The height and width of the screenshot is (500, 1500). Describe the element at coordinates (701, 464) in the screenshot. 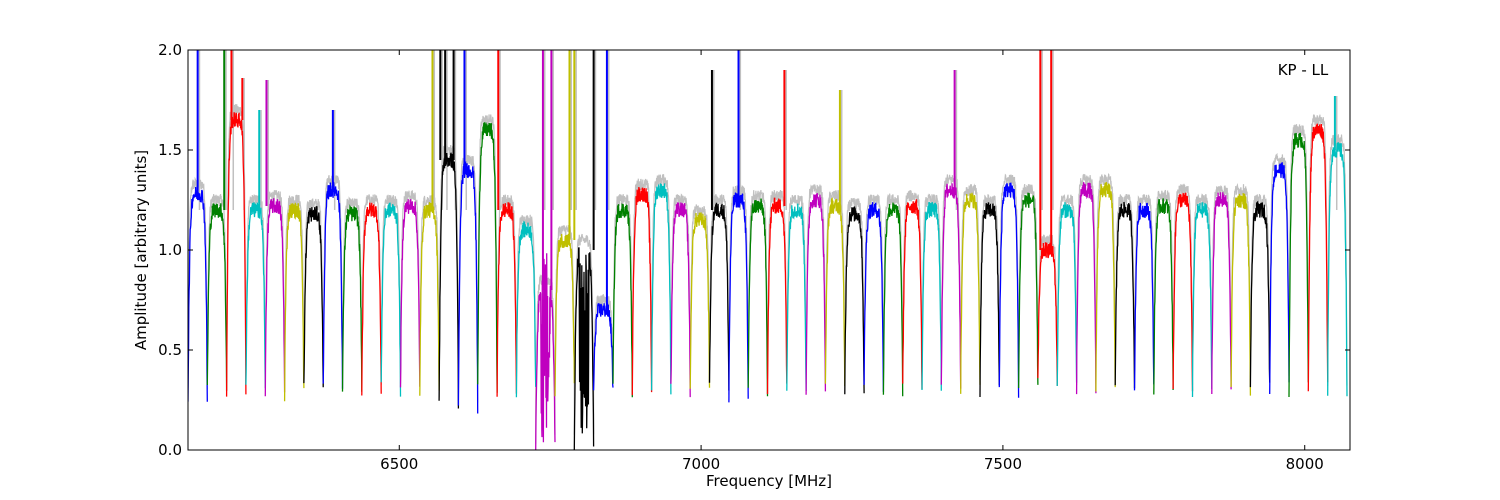

I see `x-tick-label: 7000` at that location.